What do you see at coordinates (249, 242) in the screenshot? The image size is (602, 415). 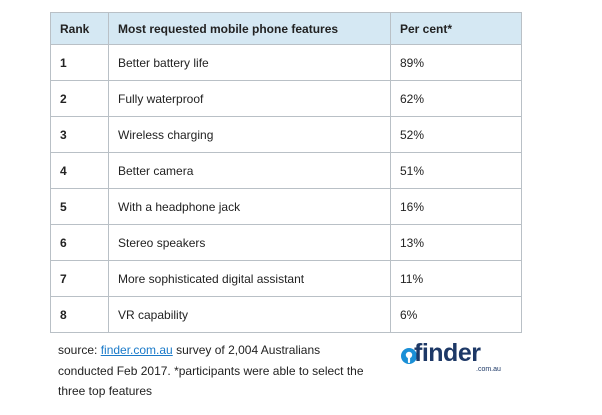 I see `feature-cell: Stereo speakers` at bounding box center [249, 242].